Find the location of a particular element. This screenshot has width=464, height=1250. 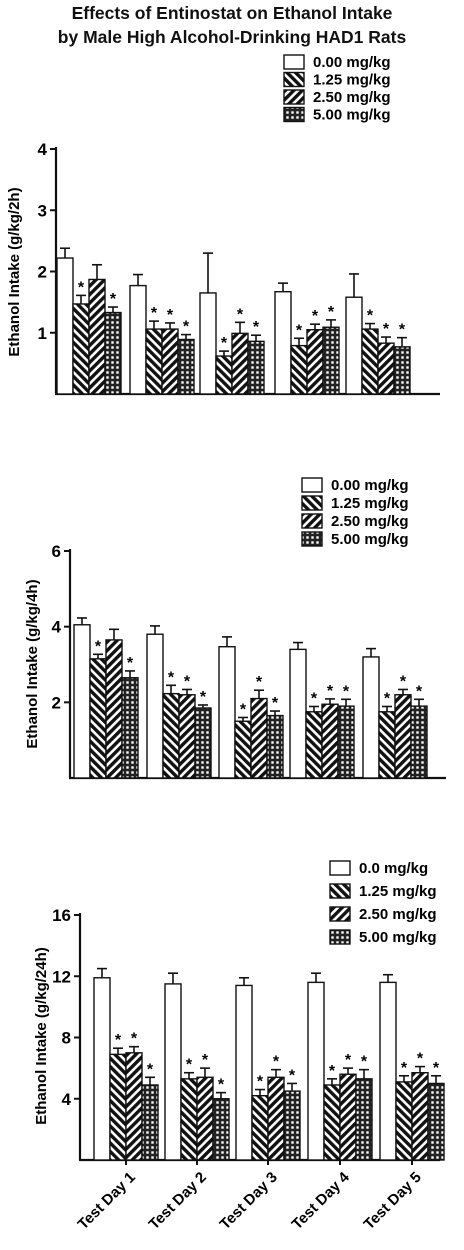

x-tick-label: Test Day 5 is located at coordinates (393, 1201).